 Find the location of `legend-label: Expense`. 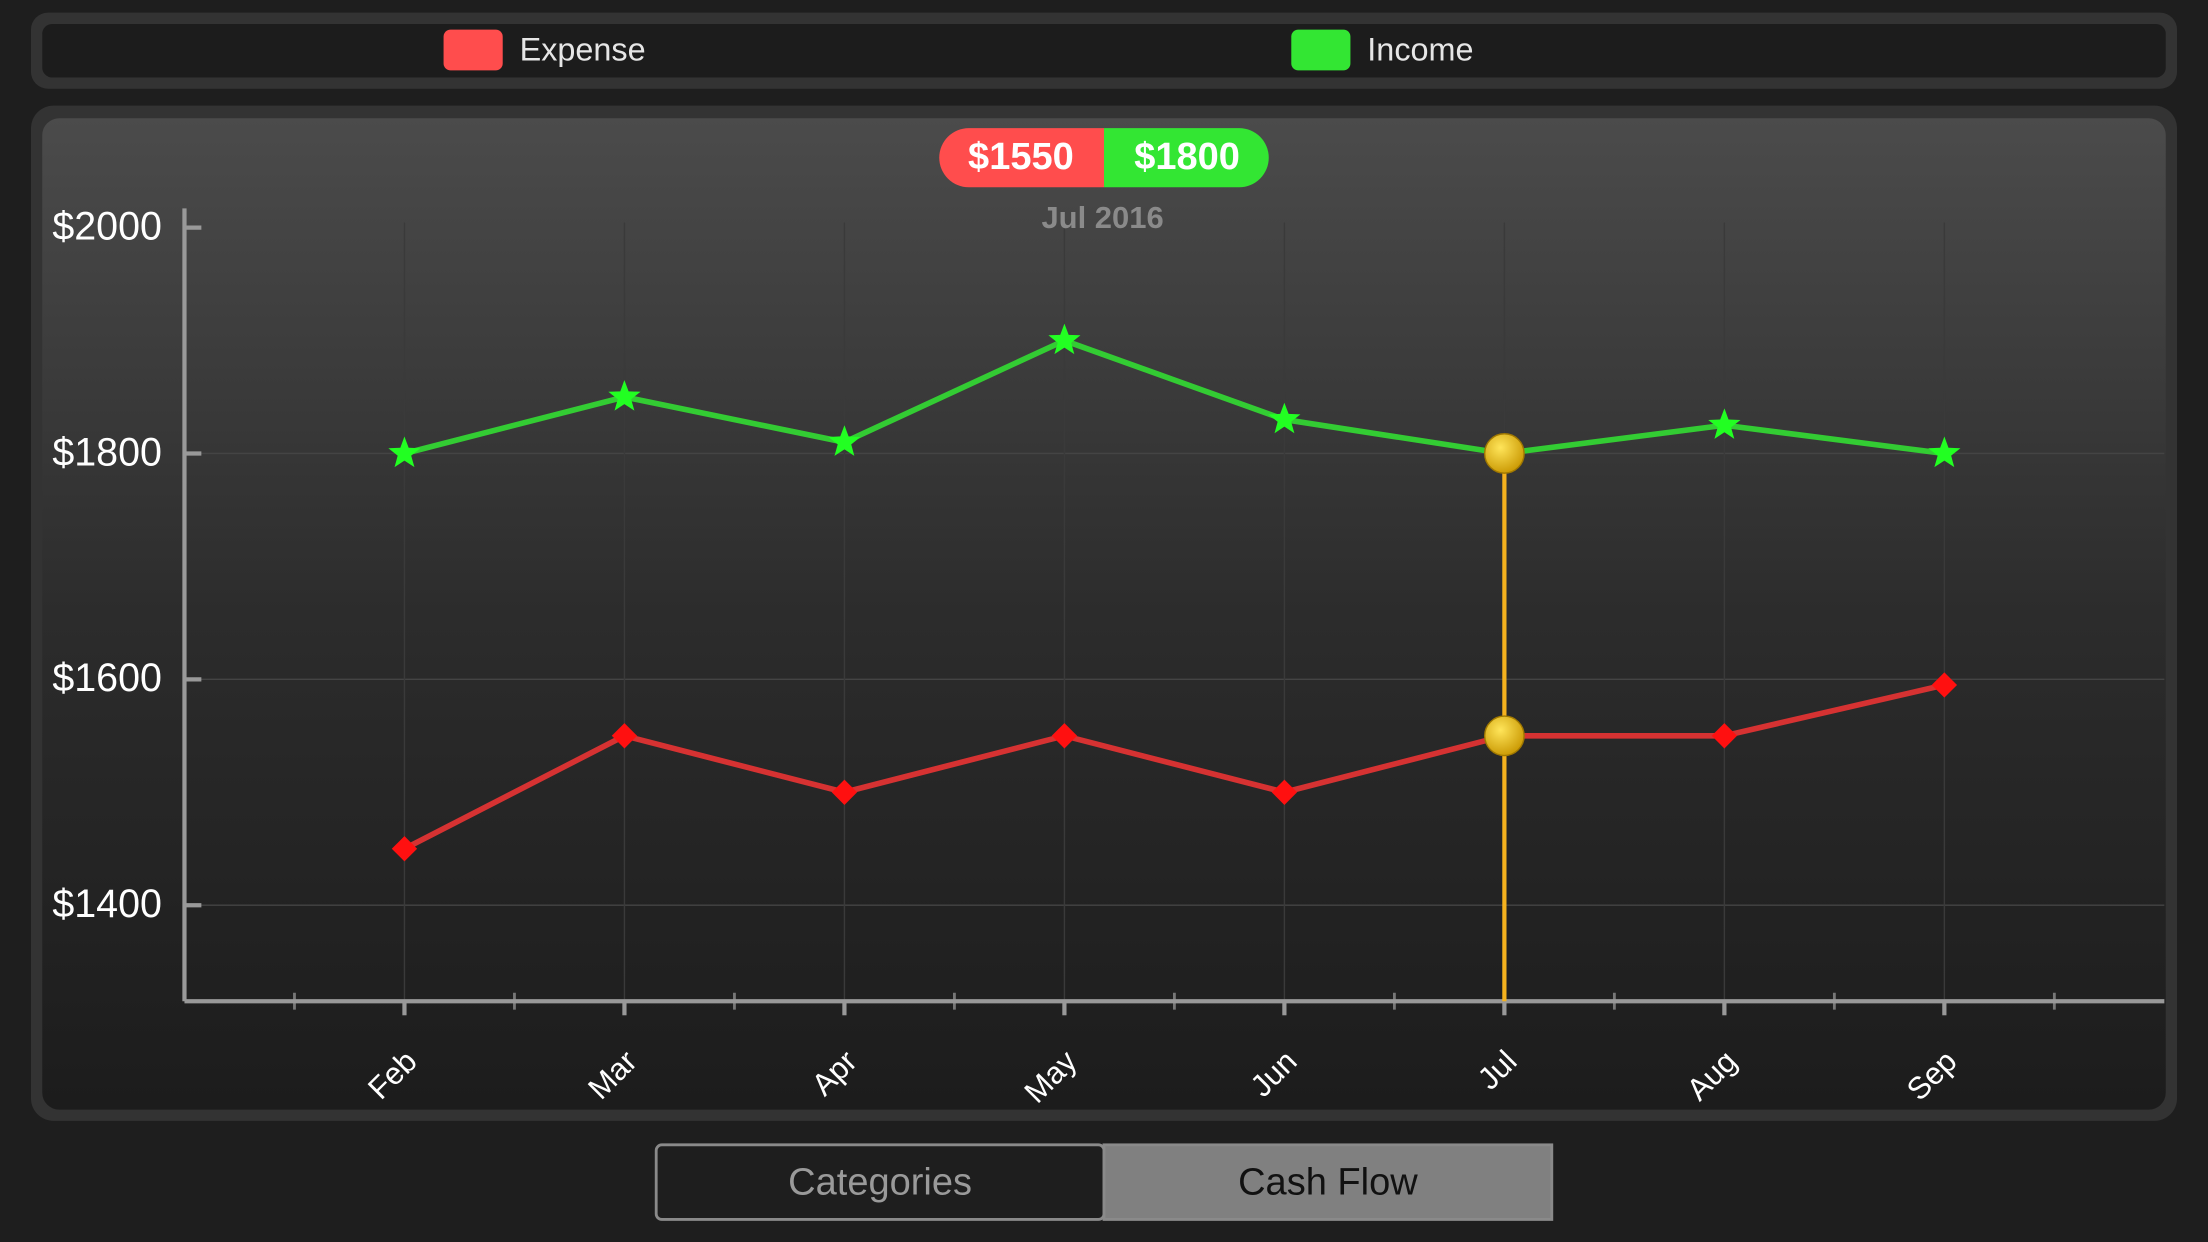

legend-label: Expense is located at coordinates (583, 50).